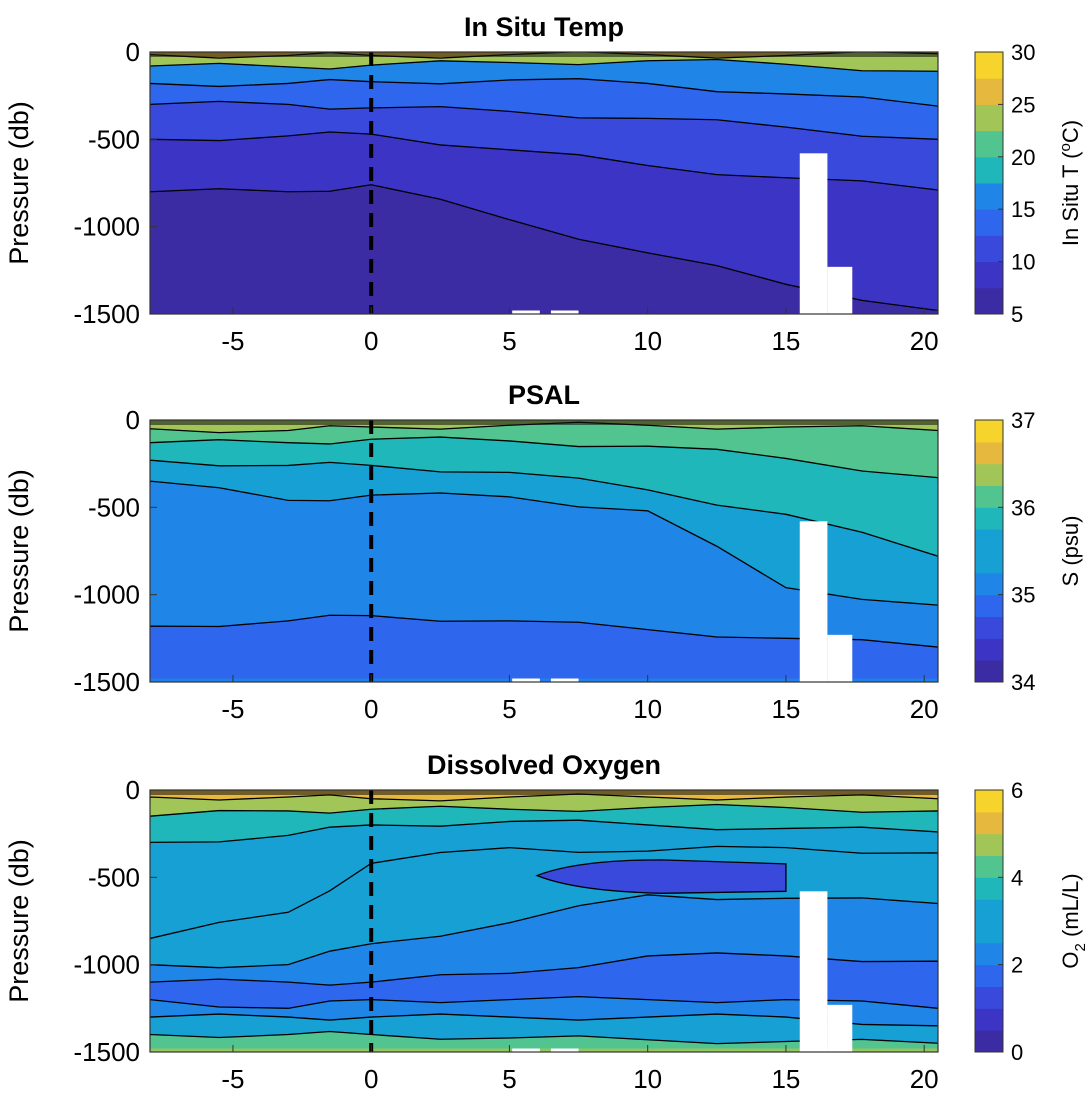 The height and width of the screenshot is (1101, 1092). Describe the element at coordinates (1031, 921) in the screenshot. I see `colorbar: 6 4 2 0 O2 (mL/L)` at that location.